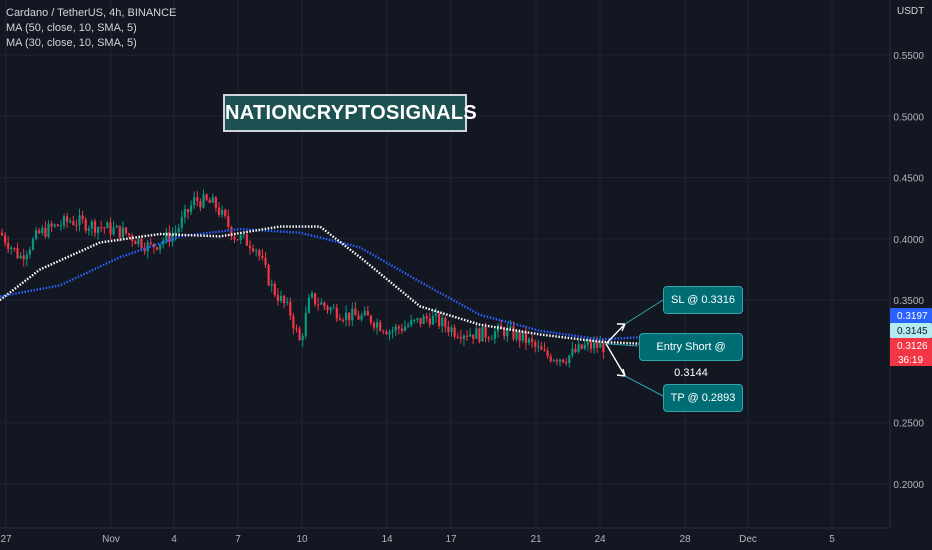 Image resolution: width=932 pixels, height=550 pixels. I want to click on legend-ma-50: MA (50, close, 10, SMA, 5), so click(71, 28).